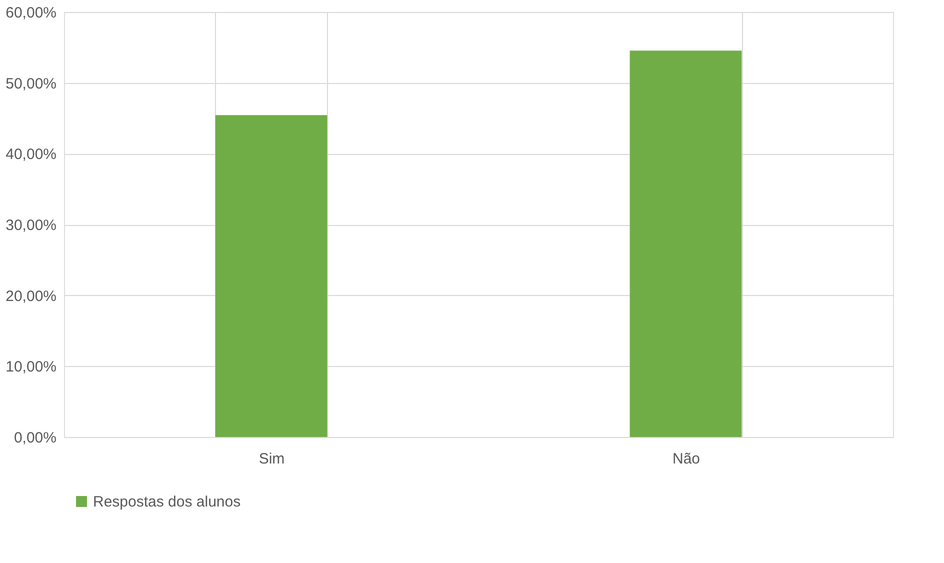 The width and height of the screenshot is (944, 563). Describe the element at coordinates (31, 155) in the screenshot. I see `y-tick-label: 40,00%` at that location.